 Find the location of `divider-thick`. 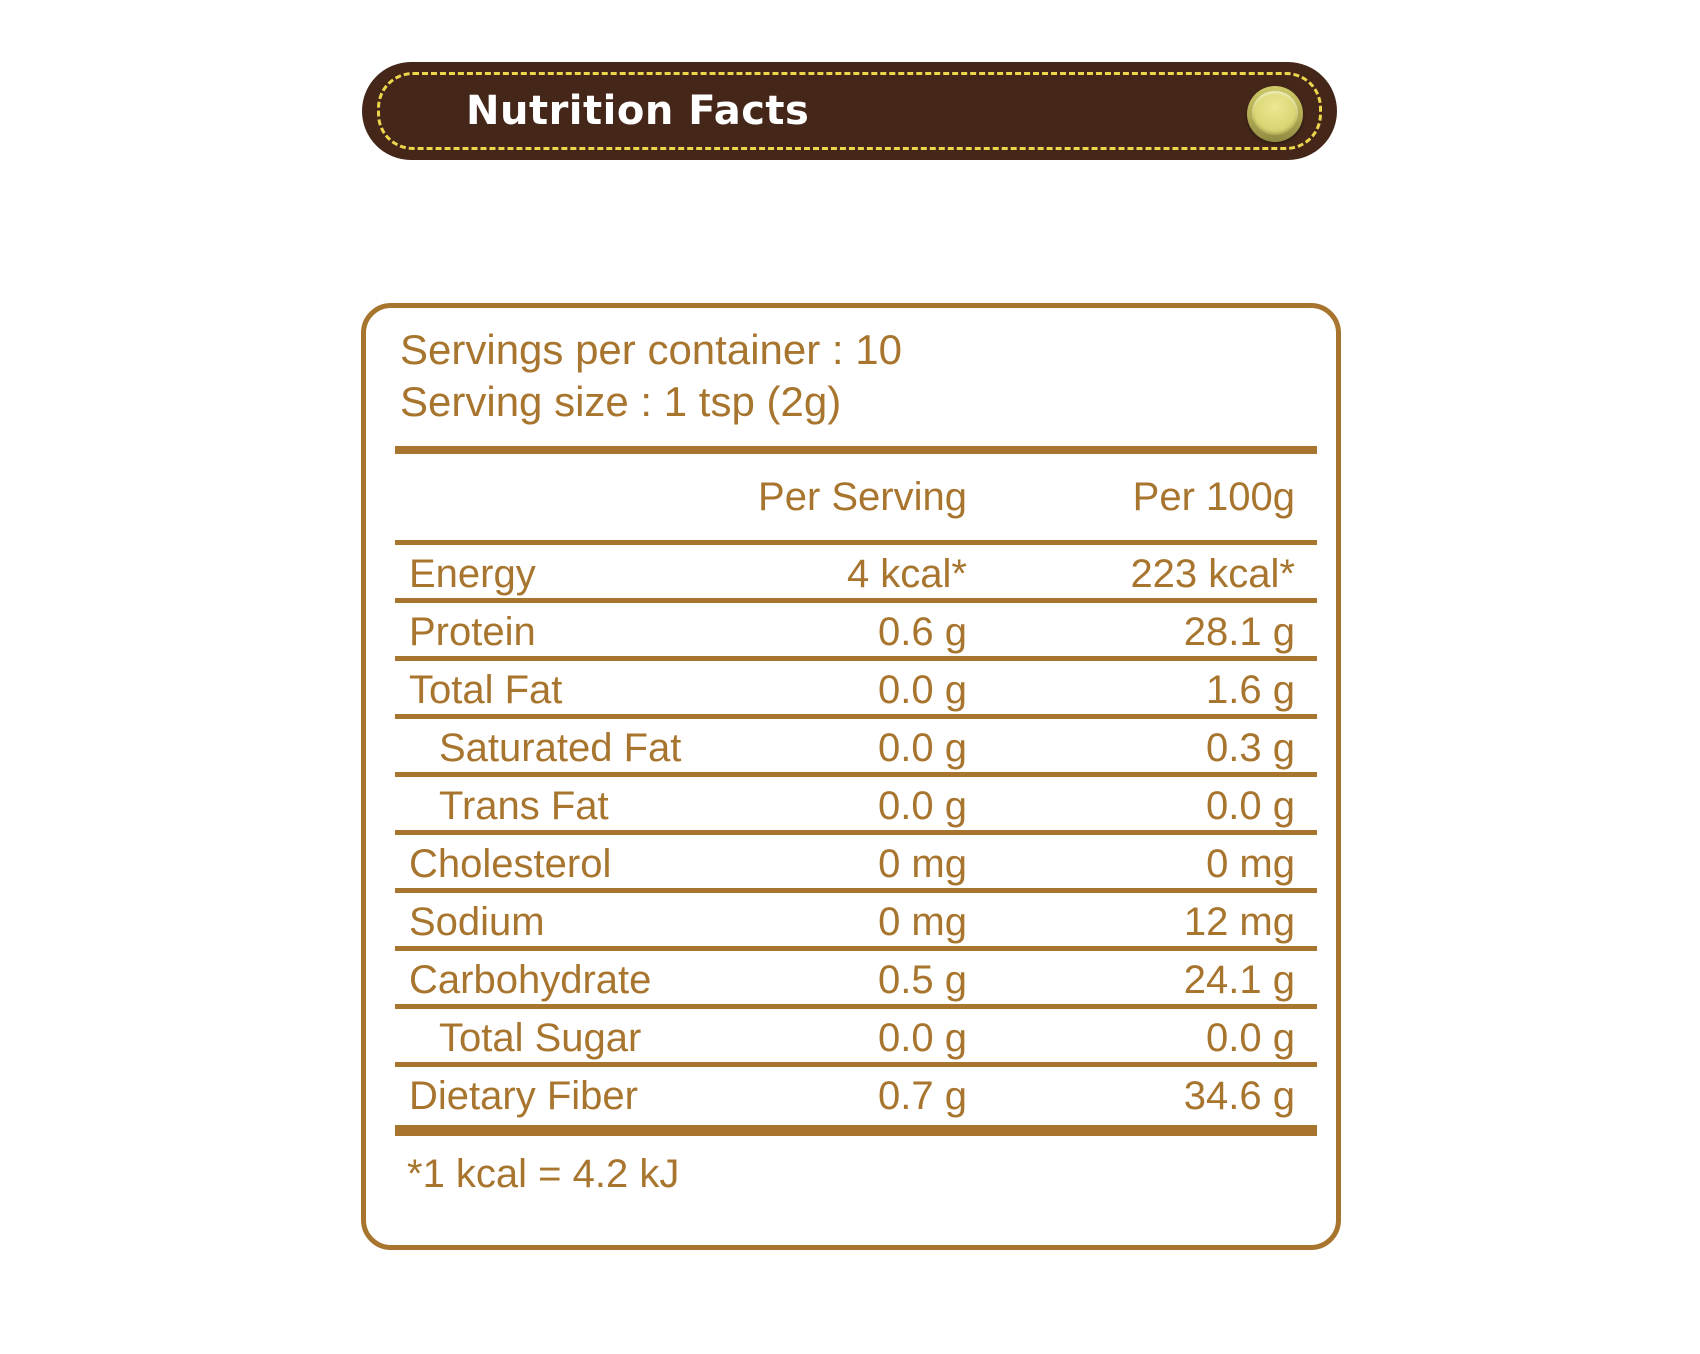

divider-thick is located at coordinates (856, 450).